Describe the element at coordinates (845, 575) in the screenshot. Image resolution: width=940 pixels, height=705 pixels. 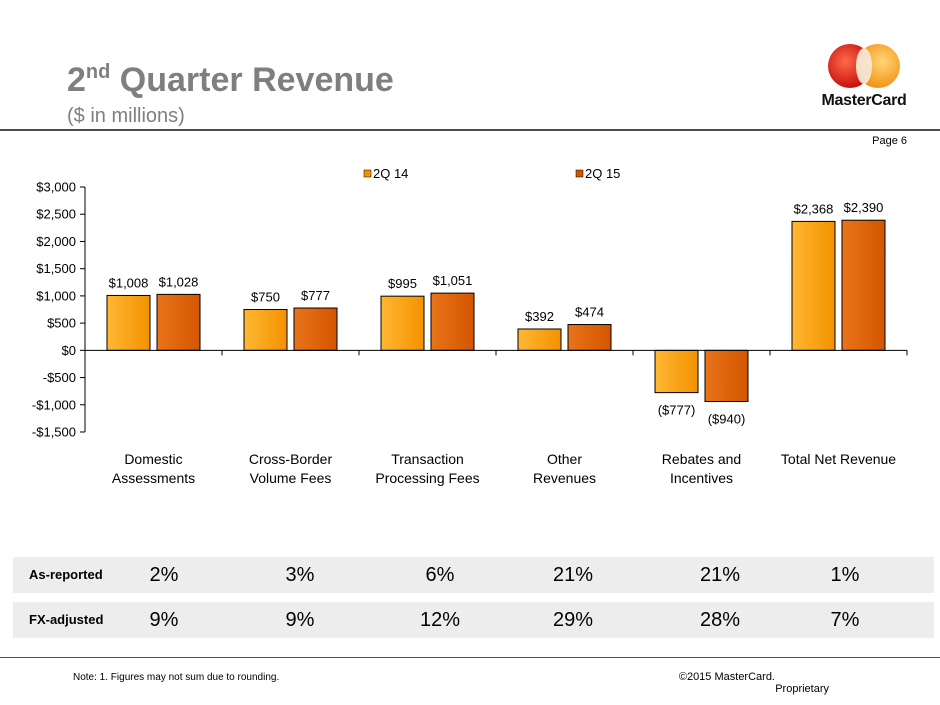
I see `as-reported-value: 1%` at that location.